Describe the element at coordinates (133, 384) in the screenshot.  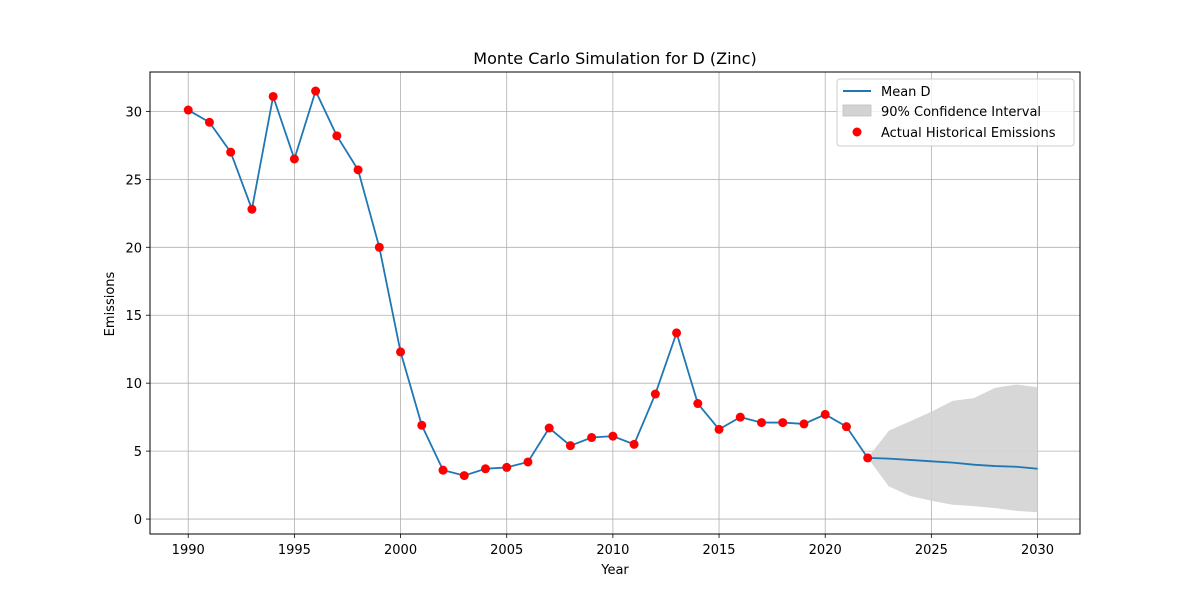
I see `y-tick-label: 10` at that location.